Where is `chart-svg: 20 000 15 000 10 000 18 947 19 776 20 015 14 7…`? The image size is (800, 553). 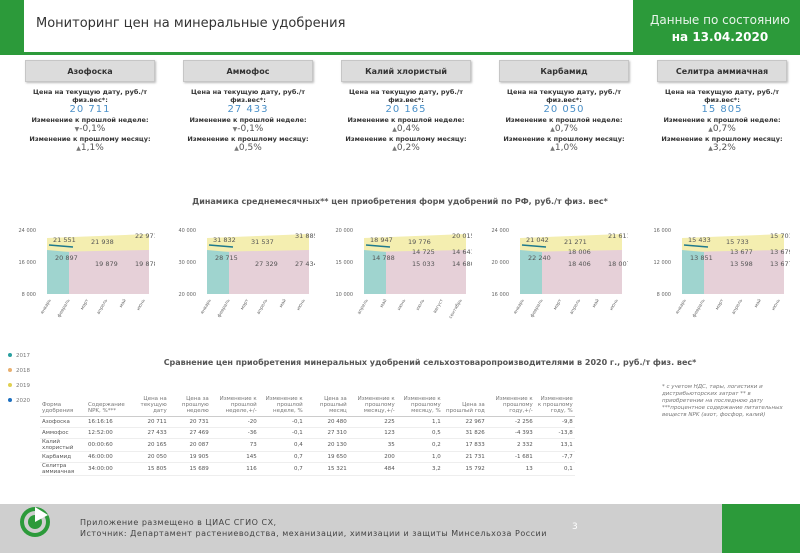 chart-svg: 20 000 15 000 10 000 18 947 19 776 20 015 14 7… is located at coordinates (405, 274).